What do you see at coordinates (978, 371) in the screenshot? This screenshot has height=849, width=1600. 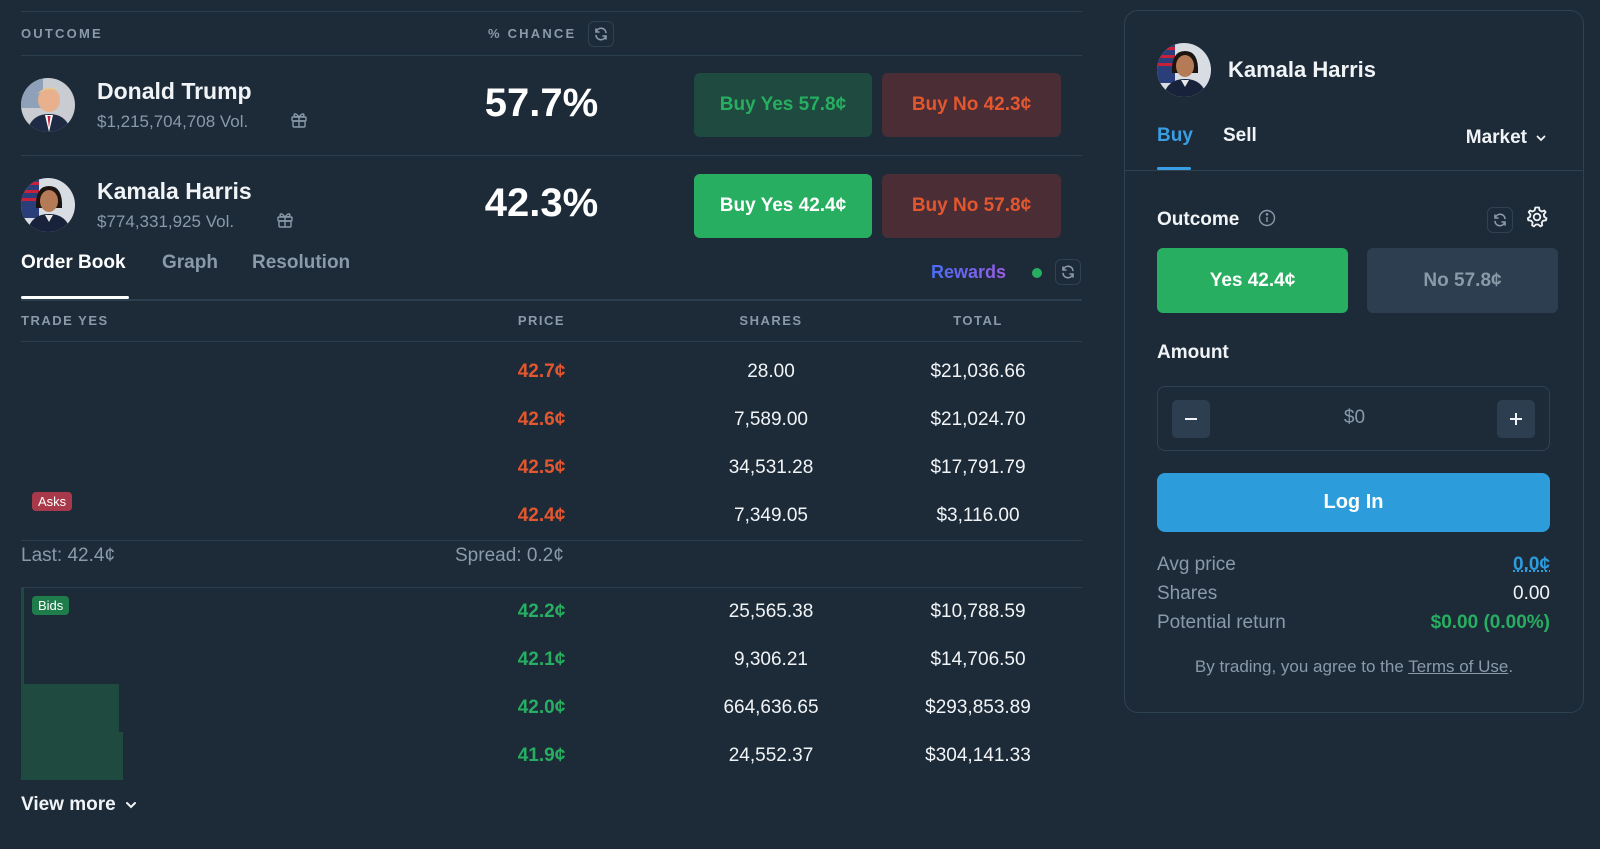 I see `ask-total: $21,036.66` at bounding box center [978, 371].